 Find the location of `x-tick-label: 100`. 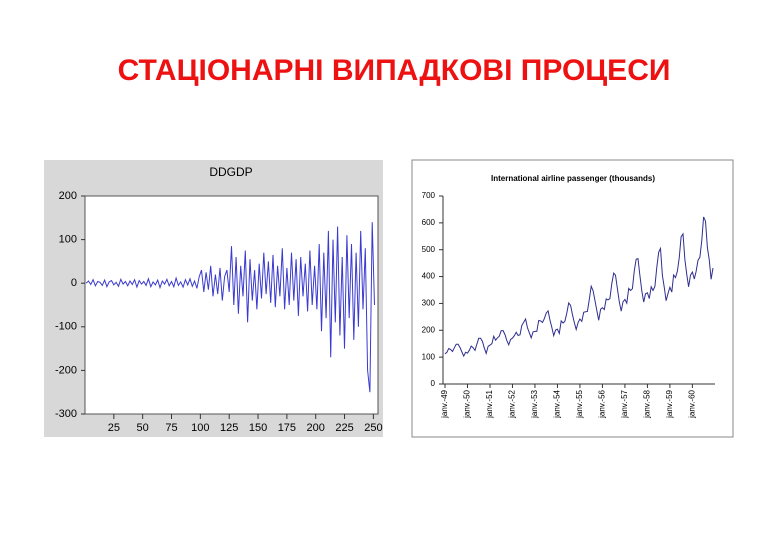

x-tick-label: 100 is located at coordinates (200, 428).